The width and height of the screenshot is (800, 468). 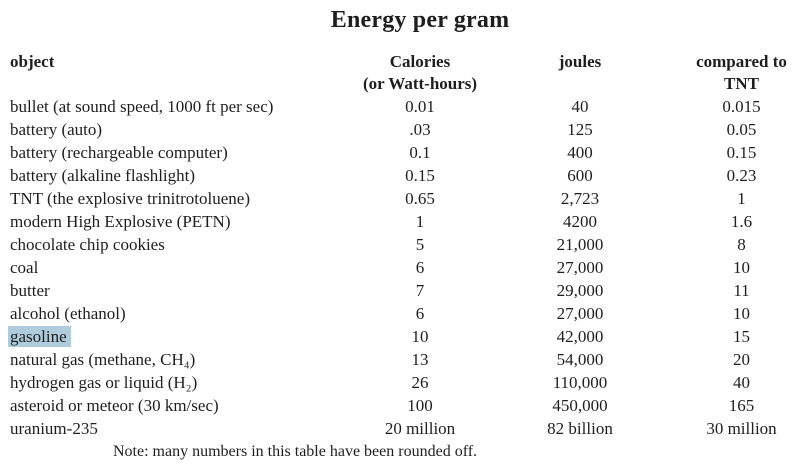 What do you see at coordinates (167, 313) in the screenshot?
I see `object-cell: alcohol (ethanol)` at bounding box center [167, 313].